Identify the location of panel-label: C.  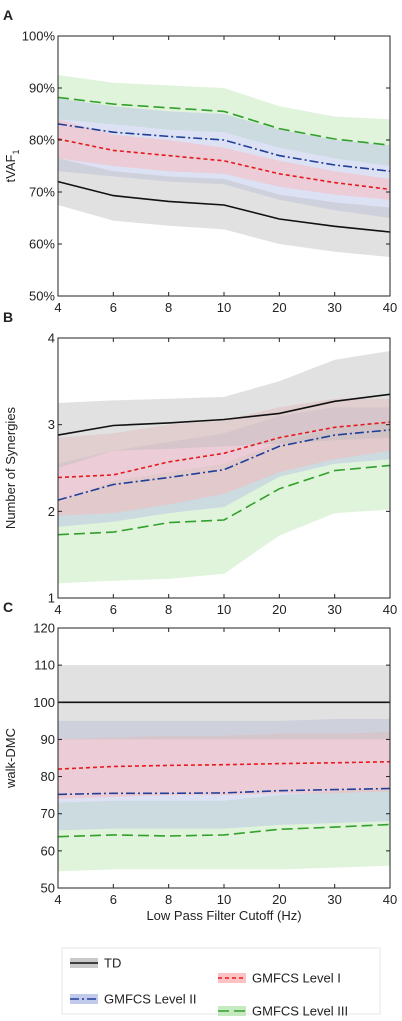
(8, 607).